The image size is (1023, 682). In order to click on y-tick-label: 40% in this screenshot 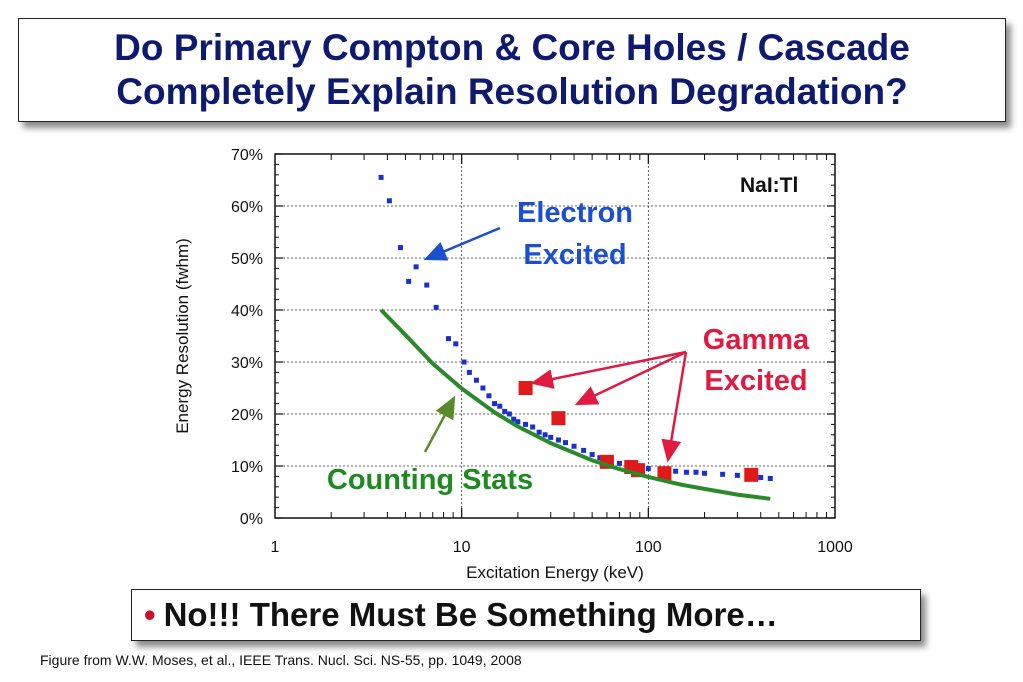, I will do `click(247, 311)`.